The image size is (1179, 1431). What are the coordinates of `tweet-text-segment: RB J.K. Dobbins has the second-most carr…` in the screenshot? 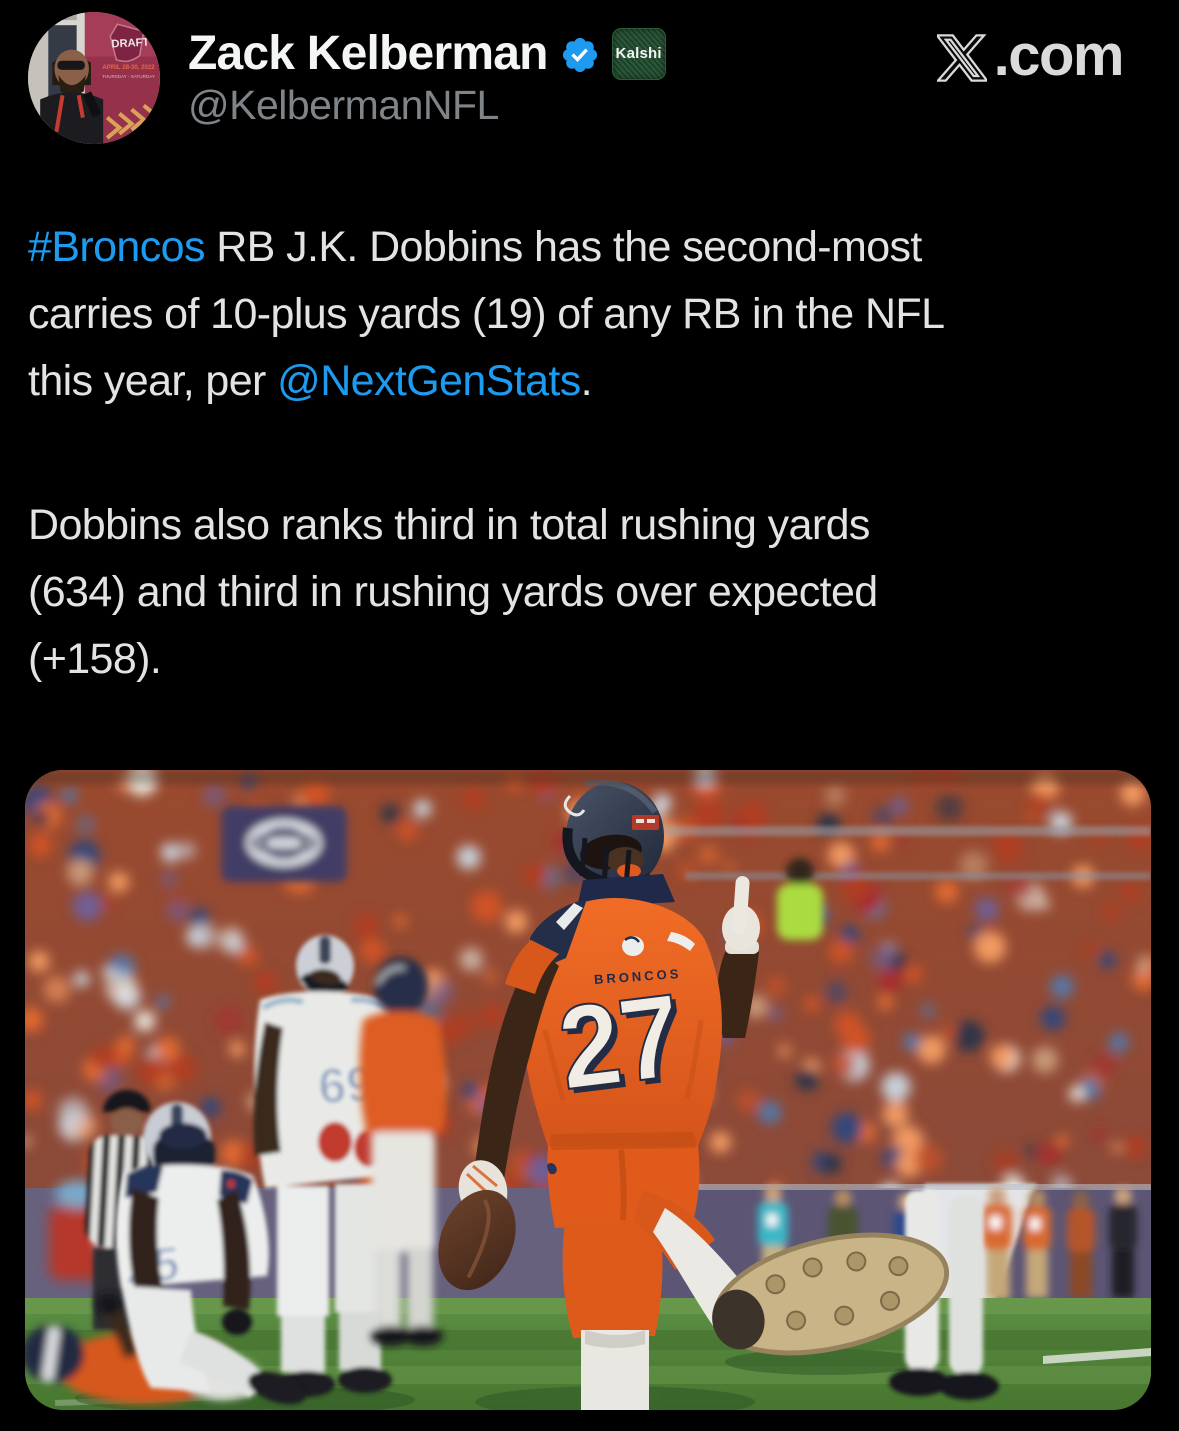 It's located at (486, 314).